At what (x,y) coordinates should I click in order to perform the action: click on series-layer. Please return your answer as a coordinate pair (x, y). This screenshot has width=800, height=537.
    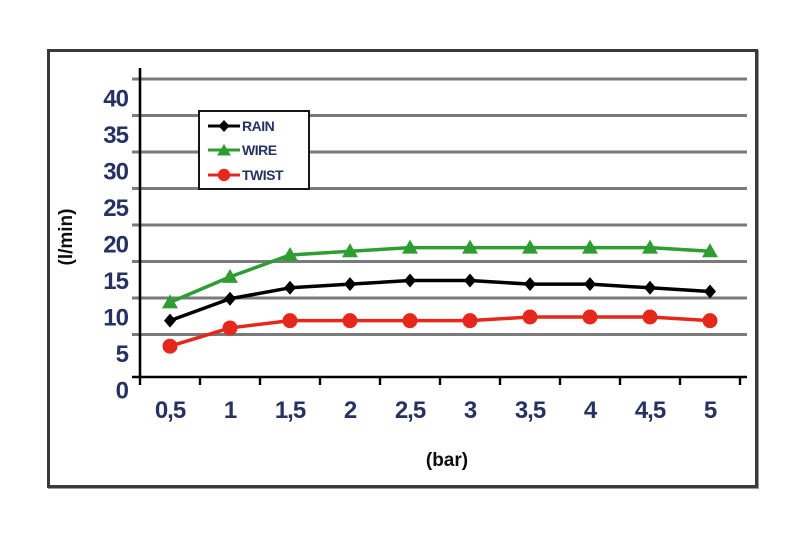
    Looking at the image, I should click on (440, 296).